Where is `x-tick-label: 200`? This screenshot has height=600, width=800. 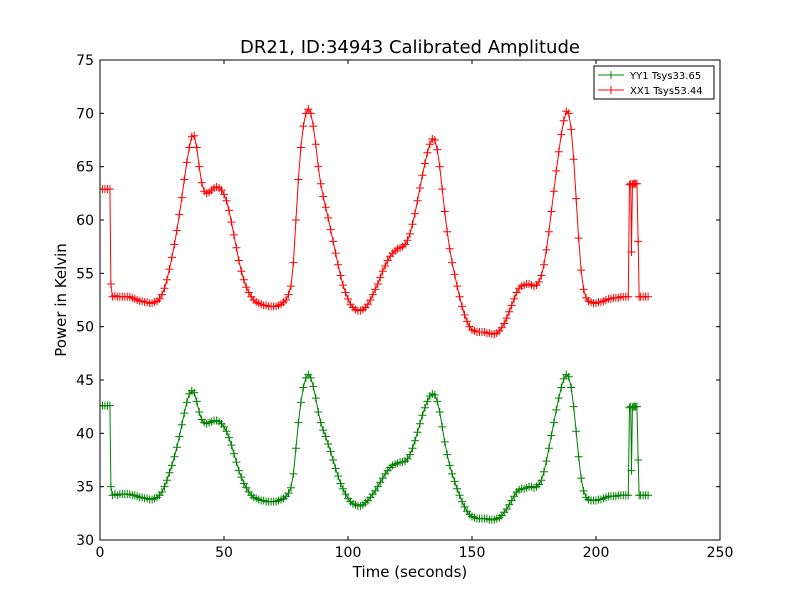
x-tick-label: 200 is located at coordinates (596, 553).